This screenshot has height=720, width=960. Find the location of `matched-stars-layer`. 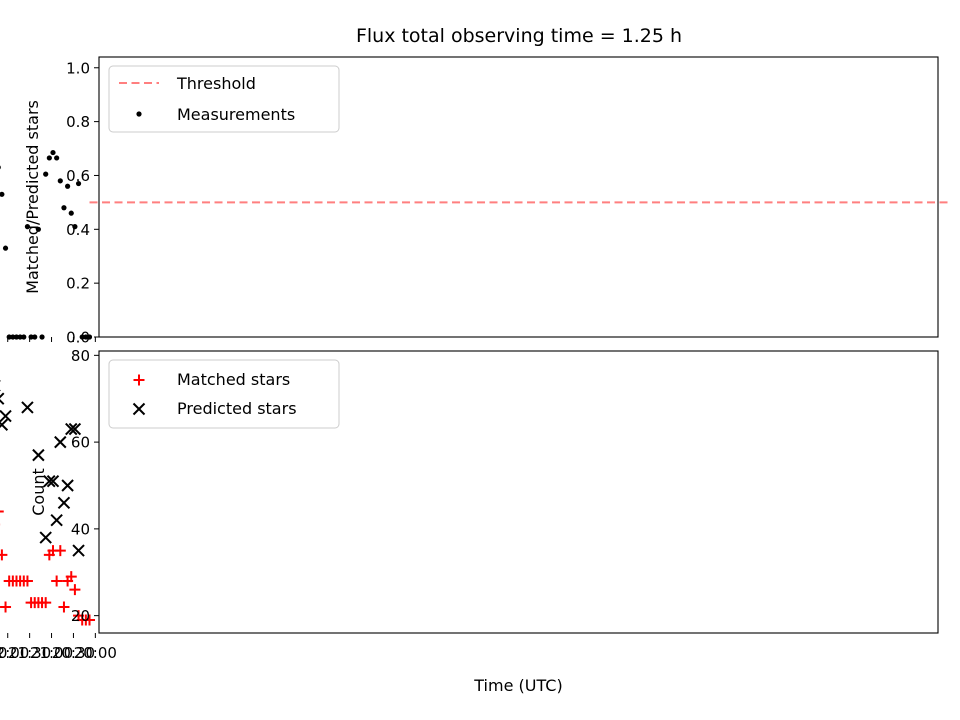

matched-stars-layer is located at coordinates (48, 568).